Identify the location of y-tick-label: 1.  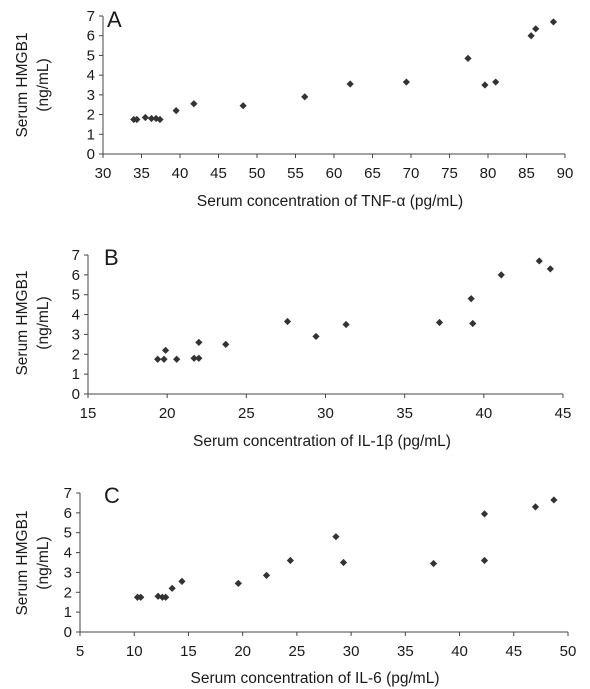
(68, 612).